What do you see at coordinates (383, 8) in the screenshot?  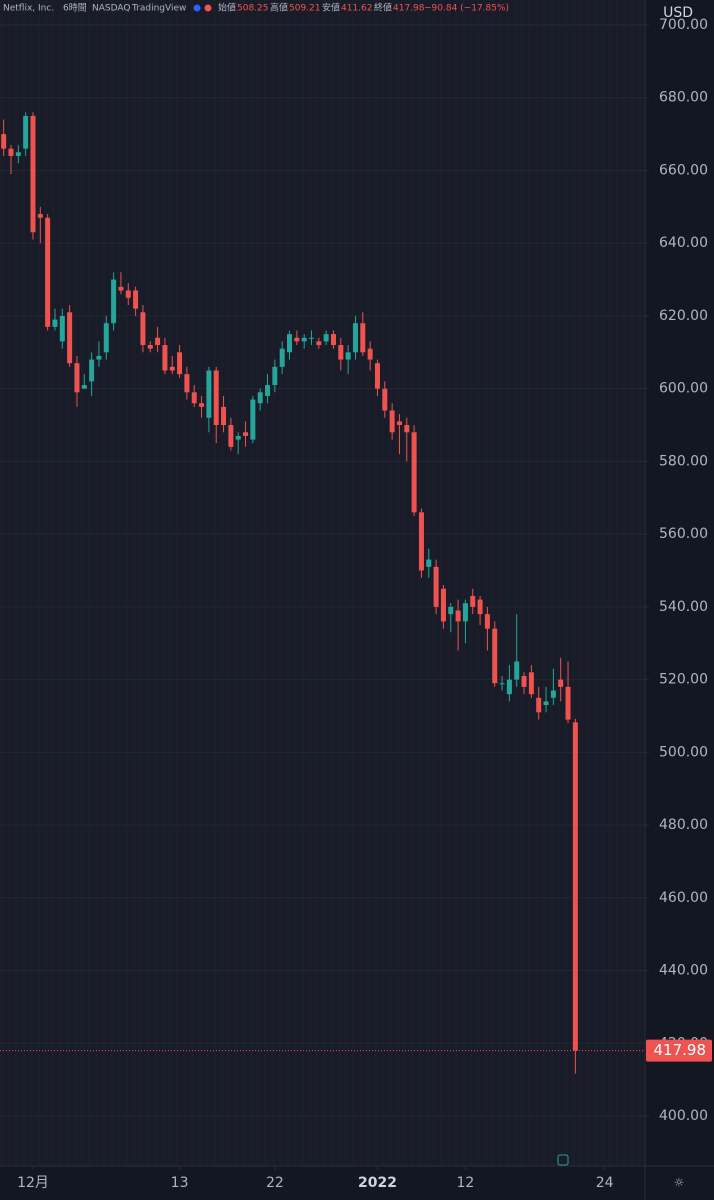 I see `ohlc-label: 終値` at bounding box center [383, 8].